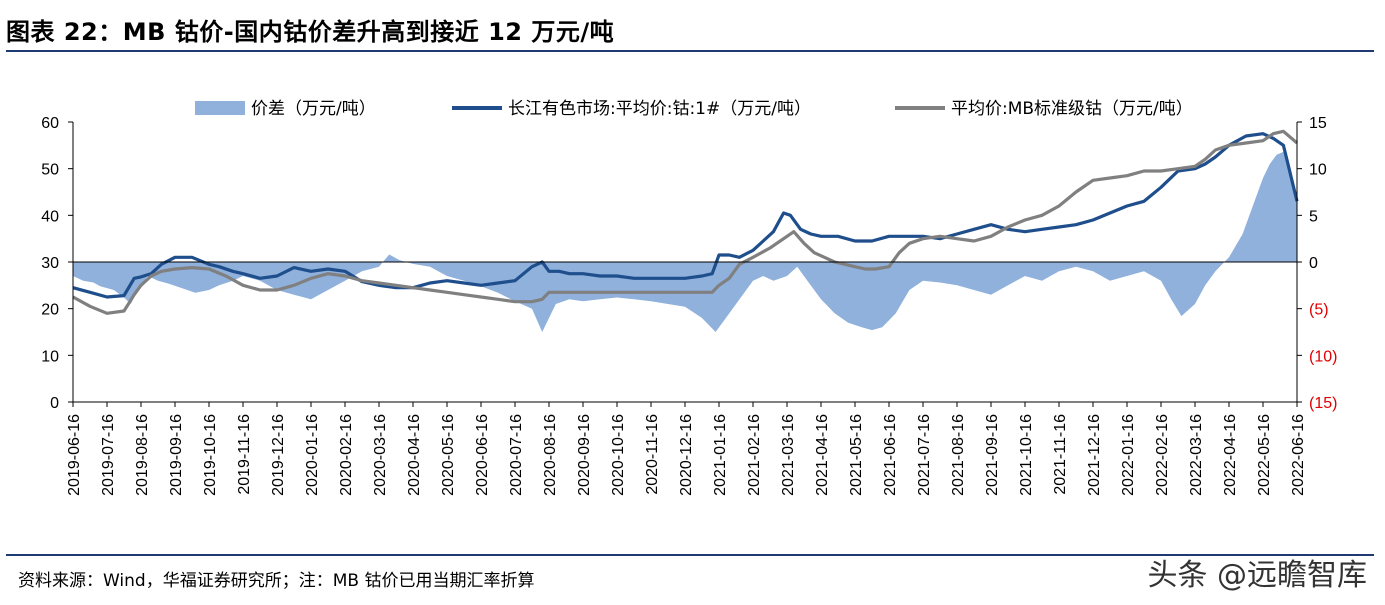  I want to click on x-tick-label: 2021-08-16, so click(958, 455).